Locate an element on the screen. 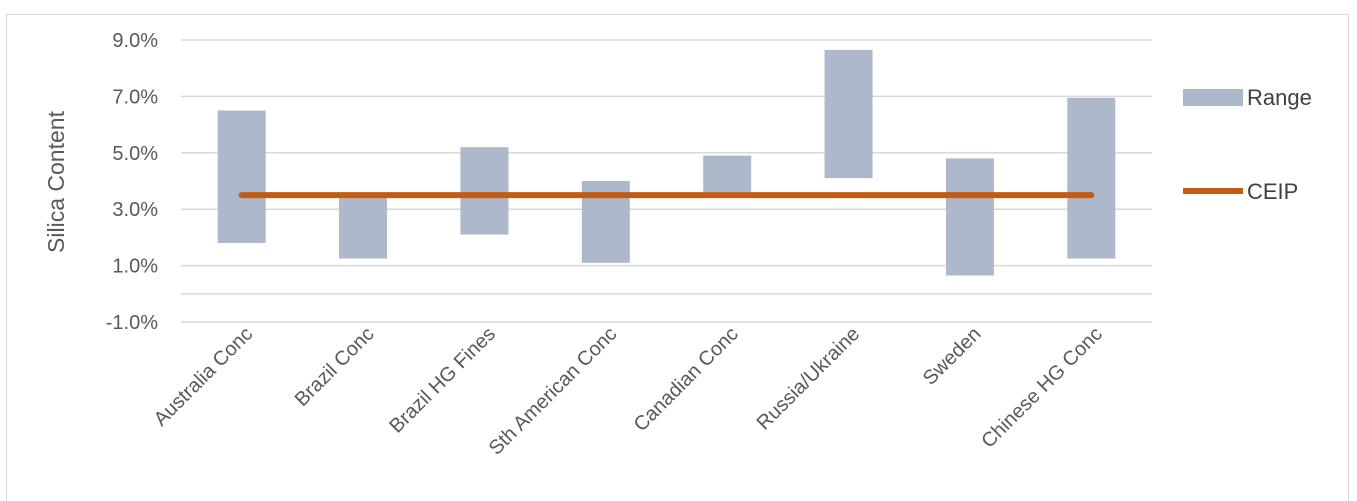  x-category-label: Chinese HG Conc is located at coordinates (1042, 388).